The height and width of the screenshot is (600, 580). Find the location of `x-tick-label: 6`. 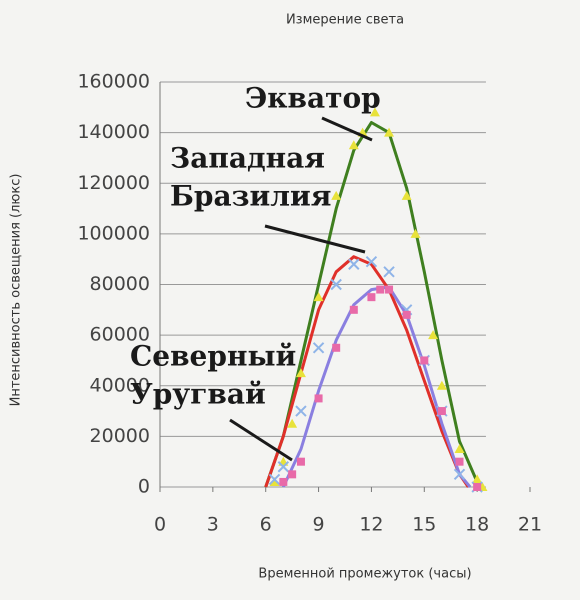

x-tick-label: 6 is located at coordinates (266, 525).